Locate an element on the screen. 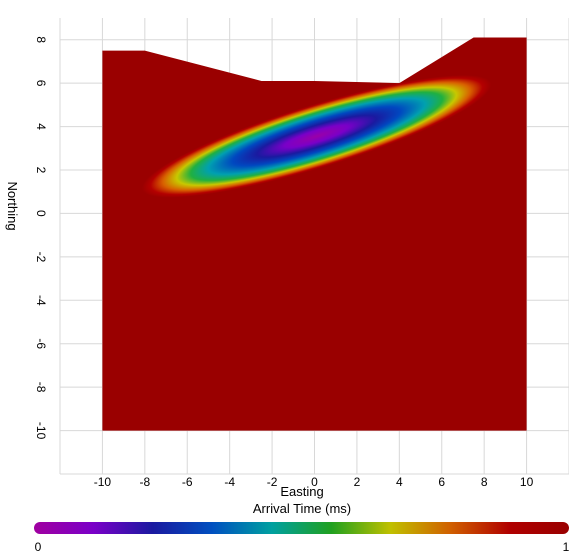  y-tick-label: 4 is located at coordinates (41, 126).